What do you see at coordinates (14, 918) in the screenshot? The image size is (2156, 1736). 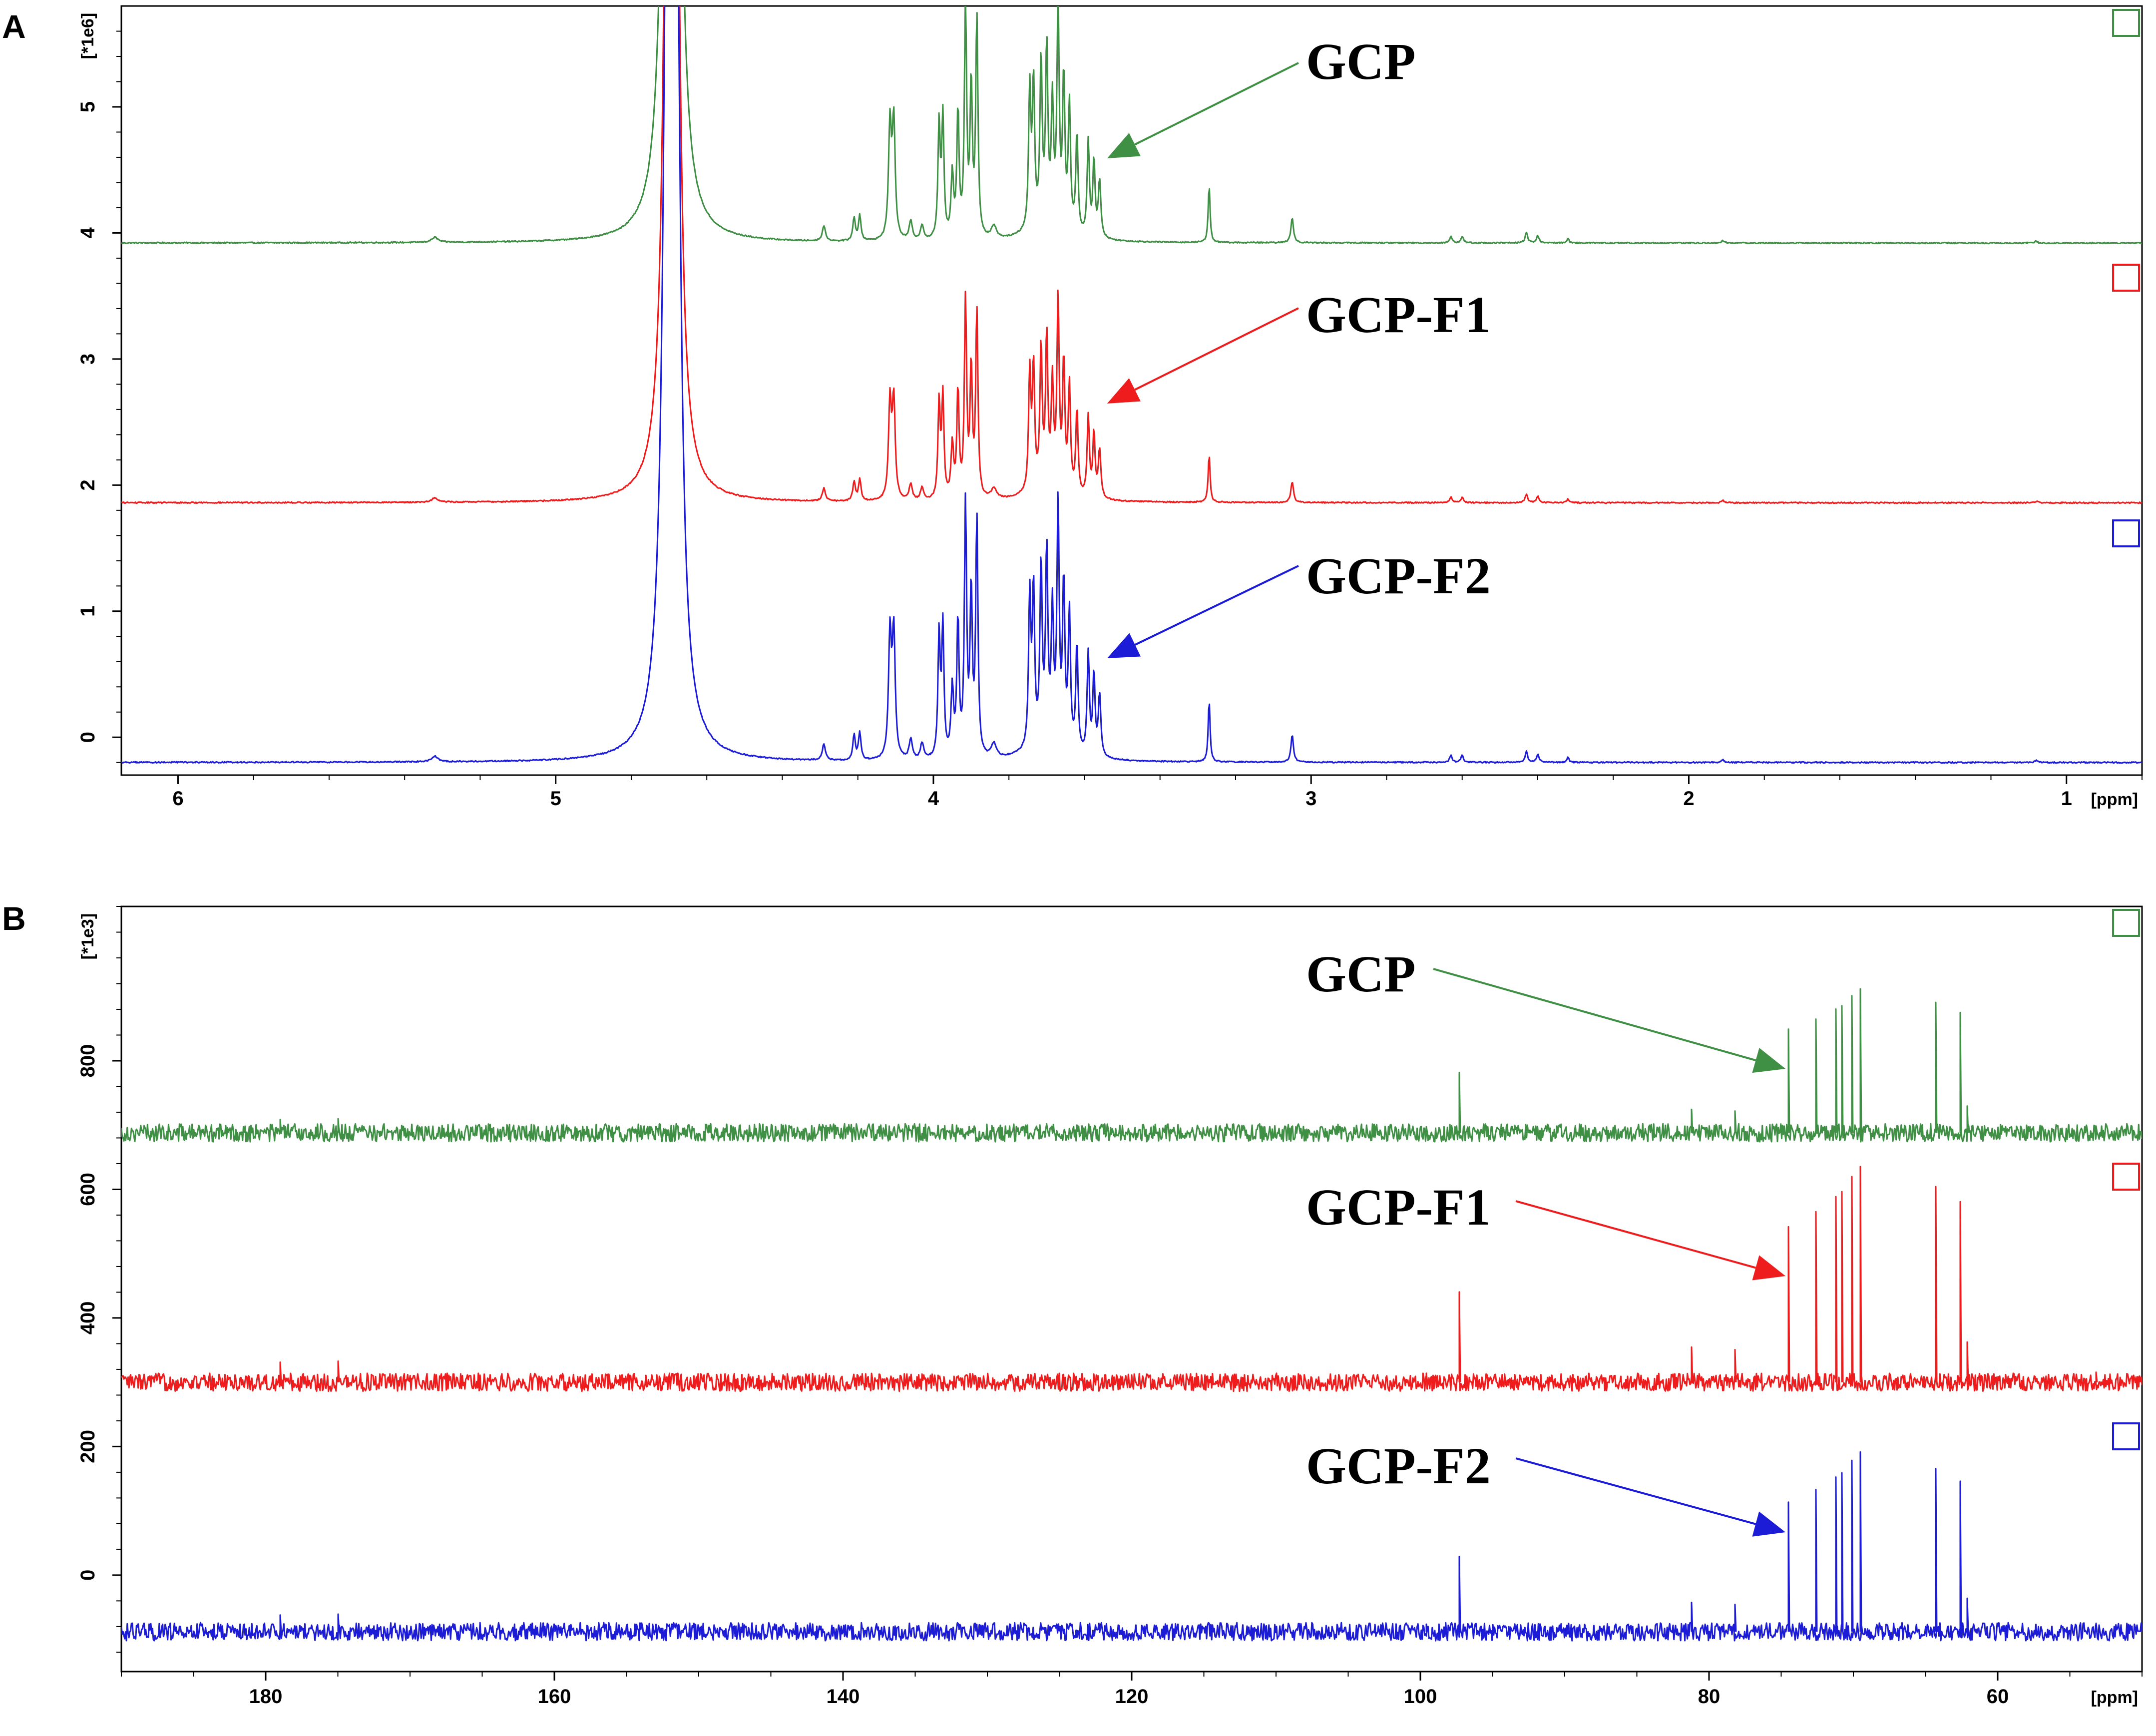 I see `panel-letter-b: B` at bounding box center [14, 918].